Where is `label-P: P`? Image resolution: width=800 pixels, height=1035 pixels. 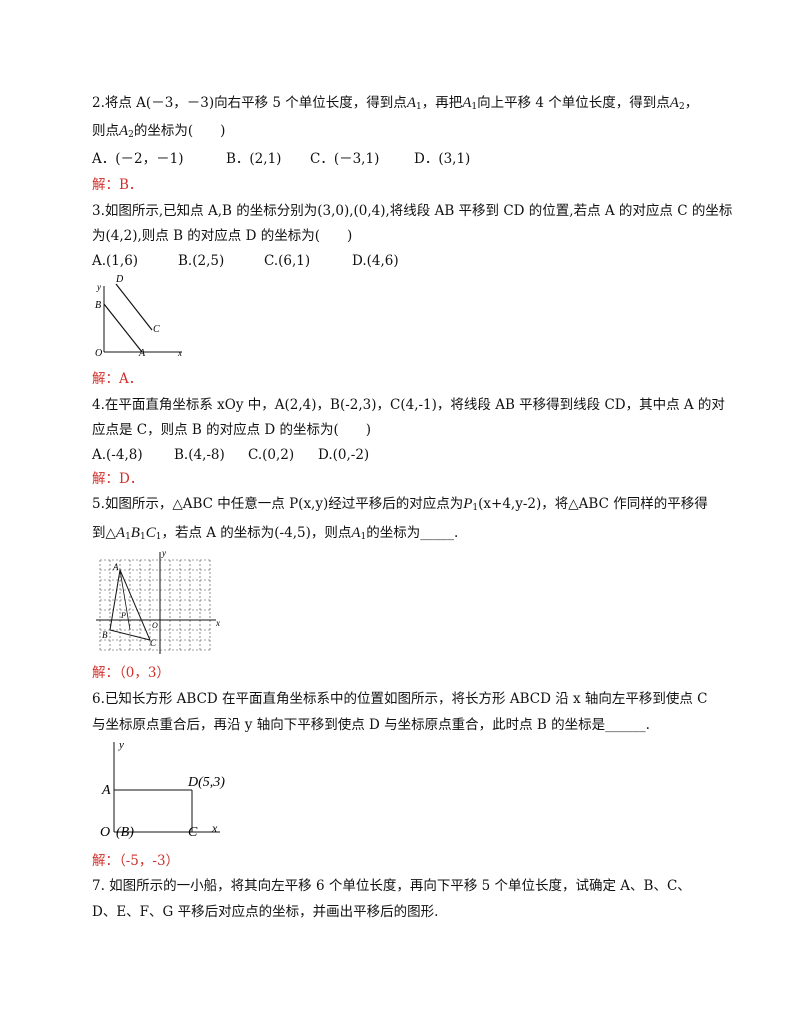
label-P: P is located at coordinates (123, 615).